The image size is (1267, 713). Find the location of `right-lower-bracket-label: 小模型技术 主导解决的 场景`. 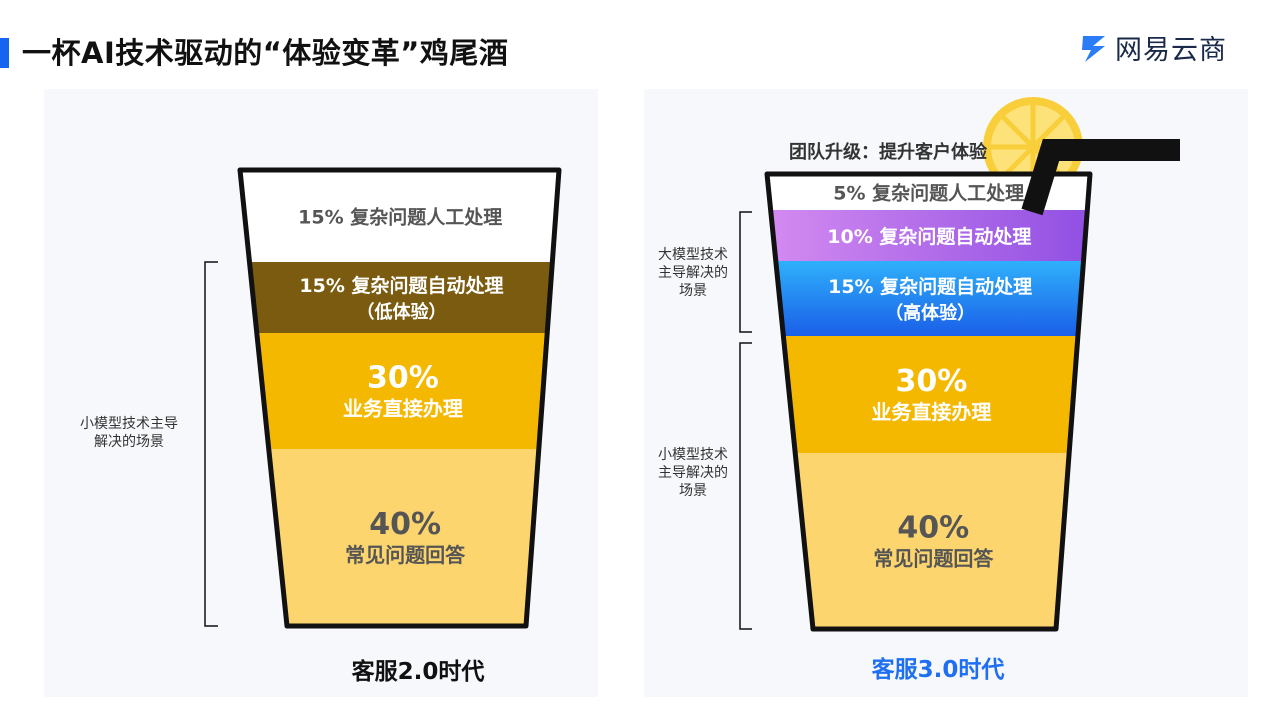

right-lower-bracket-label: 小模型技术 主导解决的 场景 is located at coordinates (693, 473).